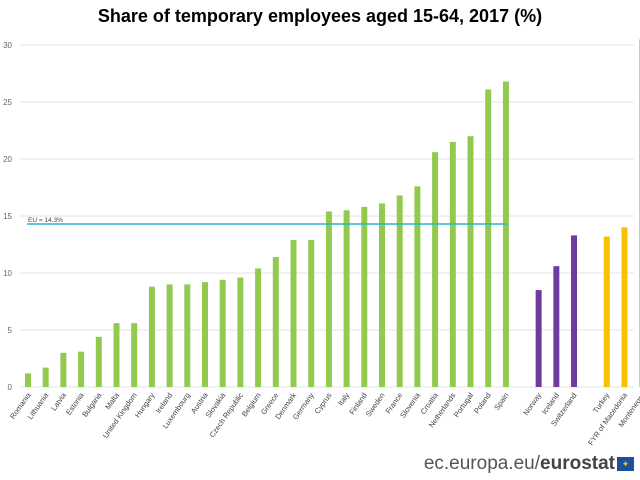 Image resolution: width=640 pixels, height=480 pixels. Describe the element at coordinates (7, 216) in the screenshot. I see `y-tick-label: 15` at that location.